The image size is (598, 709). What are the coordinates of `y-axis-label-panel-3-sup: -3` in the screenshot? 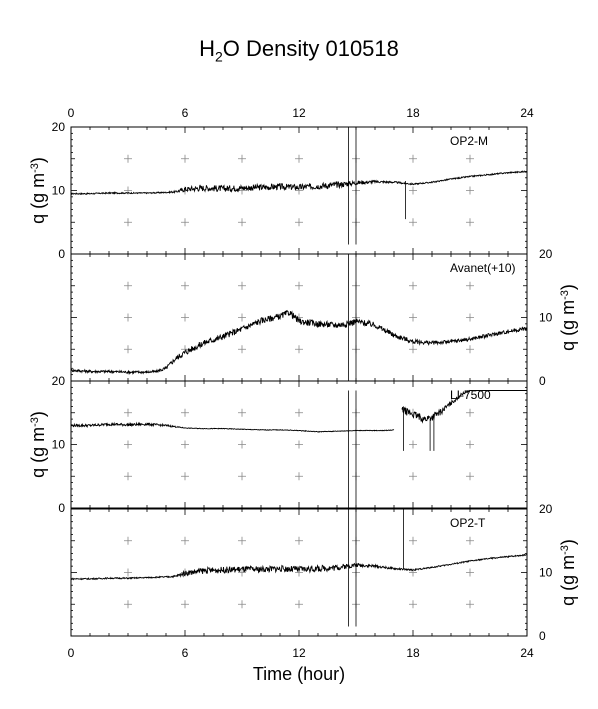 It's located at (35, 422).